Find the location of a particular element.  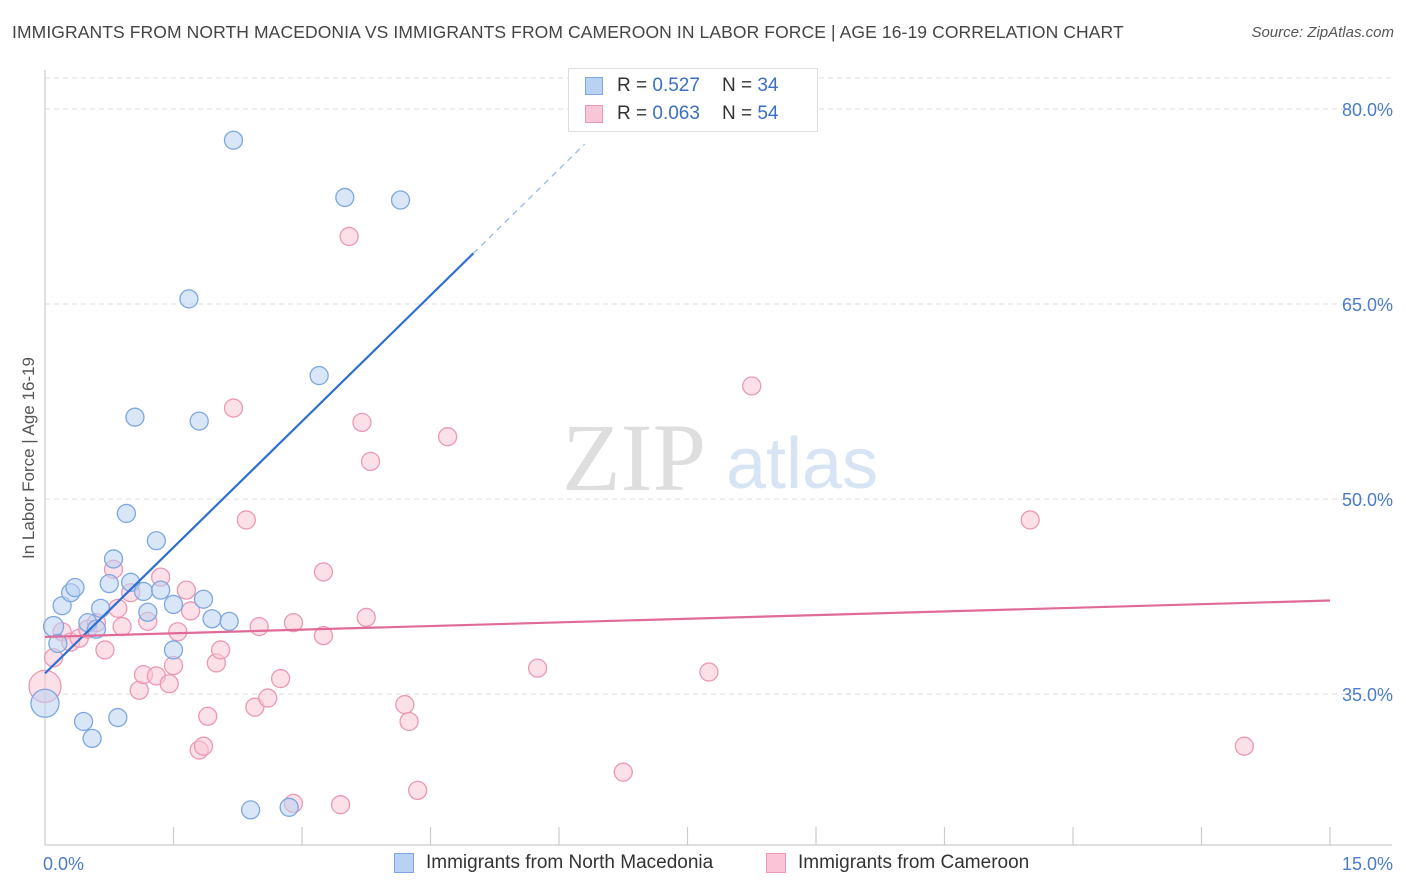

watermark: ZIP atlas is located at coordinates (720, 457).